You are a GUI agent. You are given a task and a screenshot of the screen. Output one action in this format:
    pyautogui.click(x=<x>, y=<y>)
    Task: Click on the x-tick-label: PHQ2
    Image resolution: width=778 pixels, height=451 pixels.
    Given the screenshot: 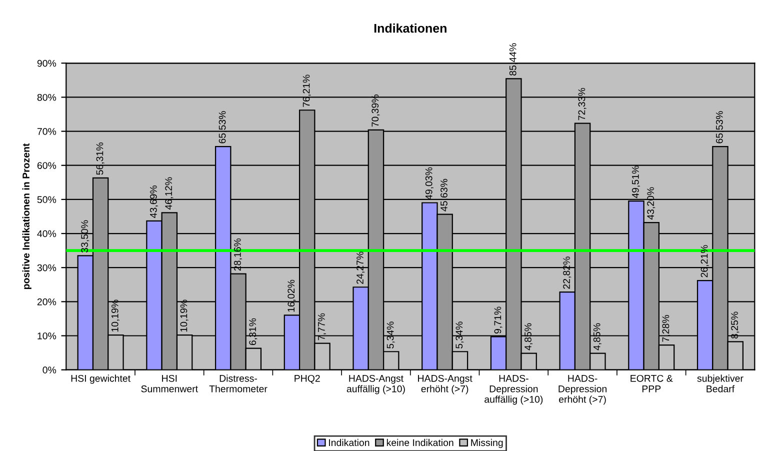 What is the action you would take?
    pyautogui.click(x=307, y=379)
    